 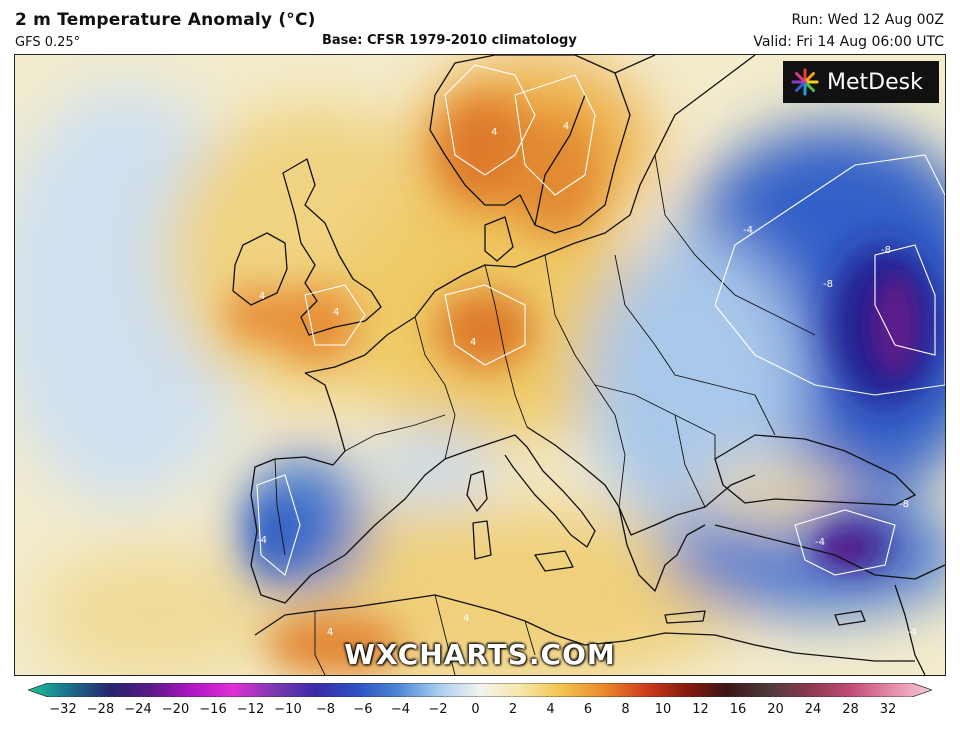 What do you see at coordinates (288, 709) in the screenshot?
I see `colorbar-tick-label: −10` at bounding box center [288, 709].